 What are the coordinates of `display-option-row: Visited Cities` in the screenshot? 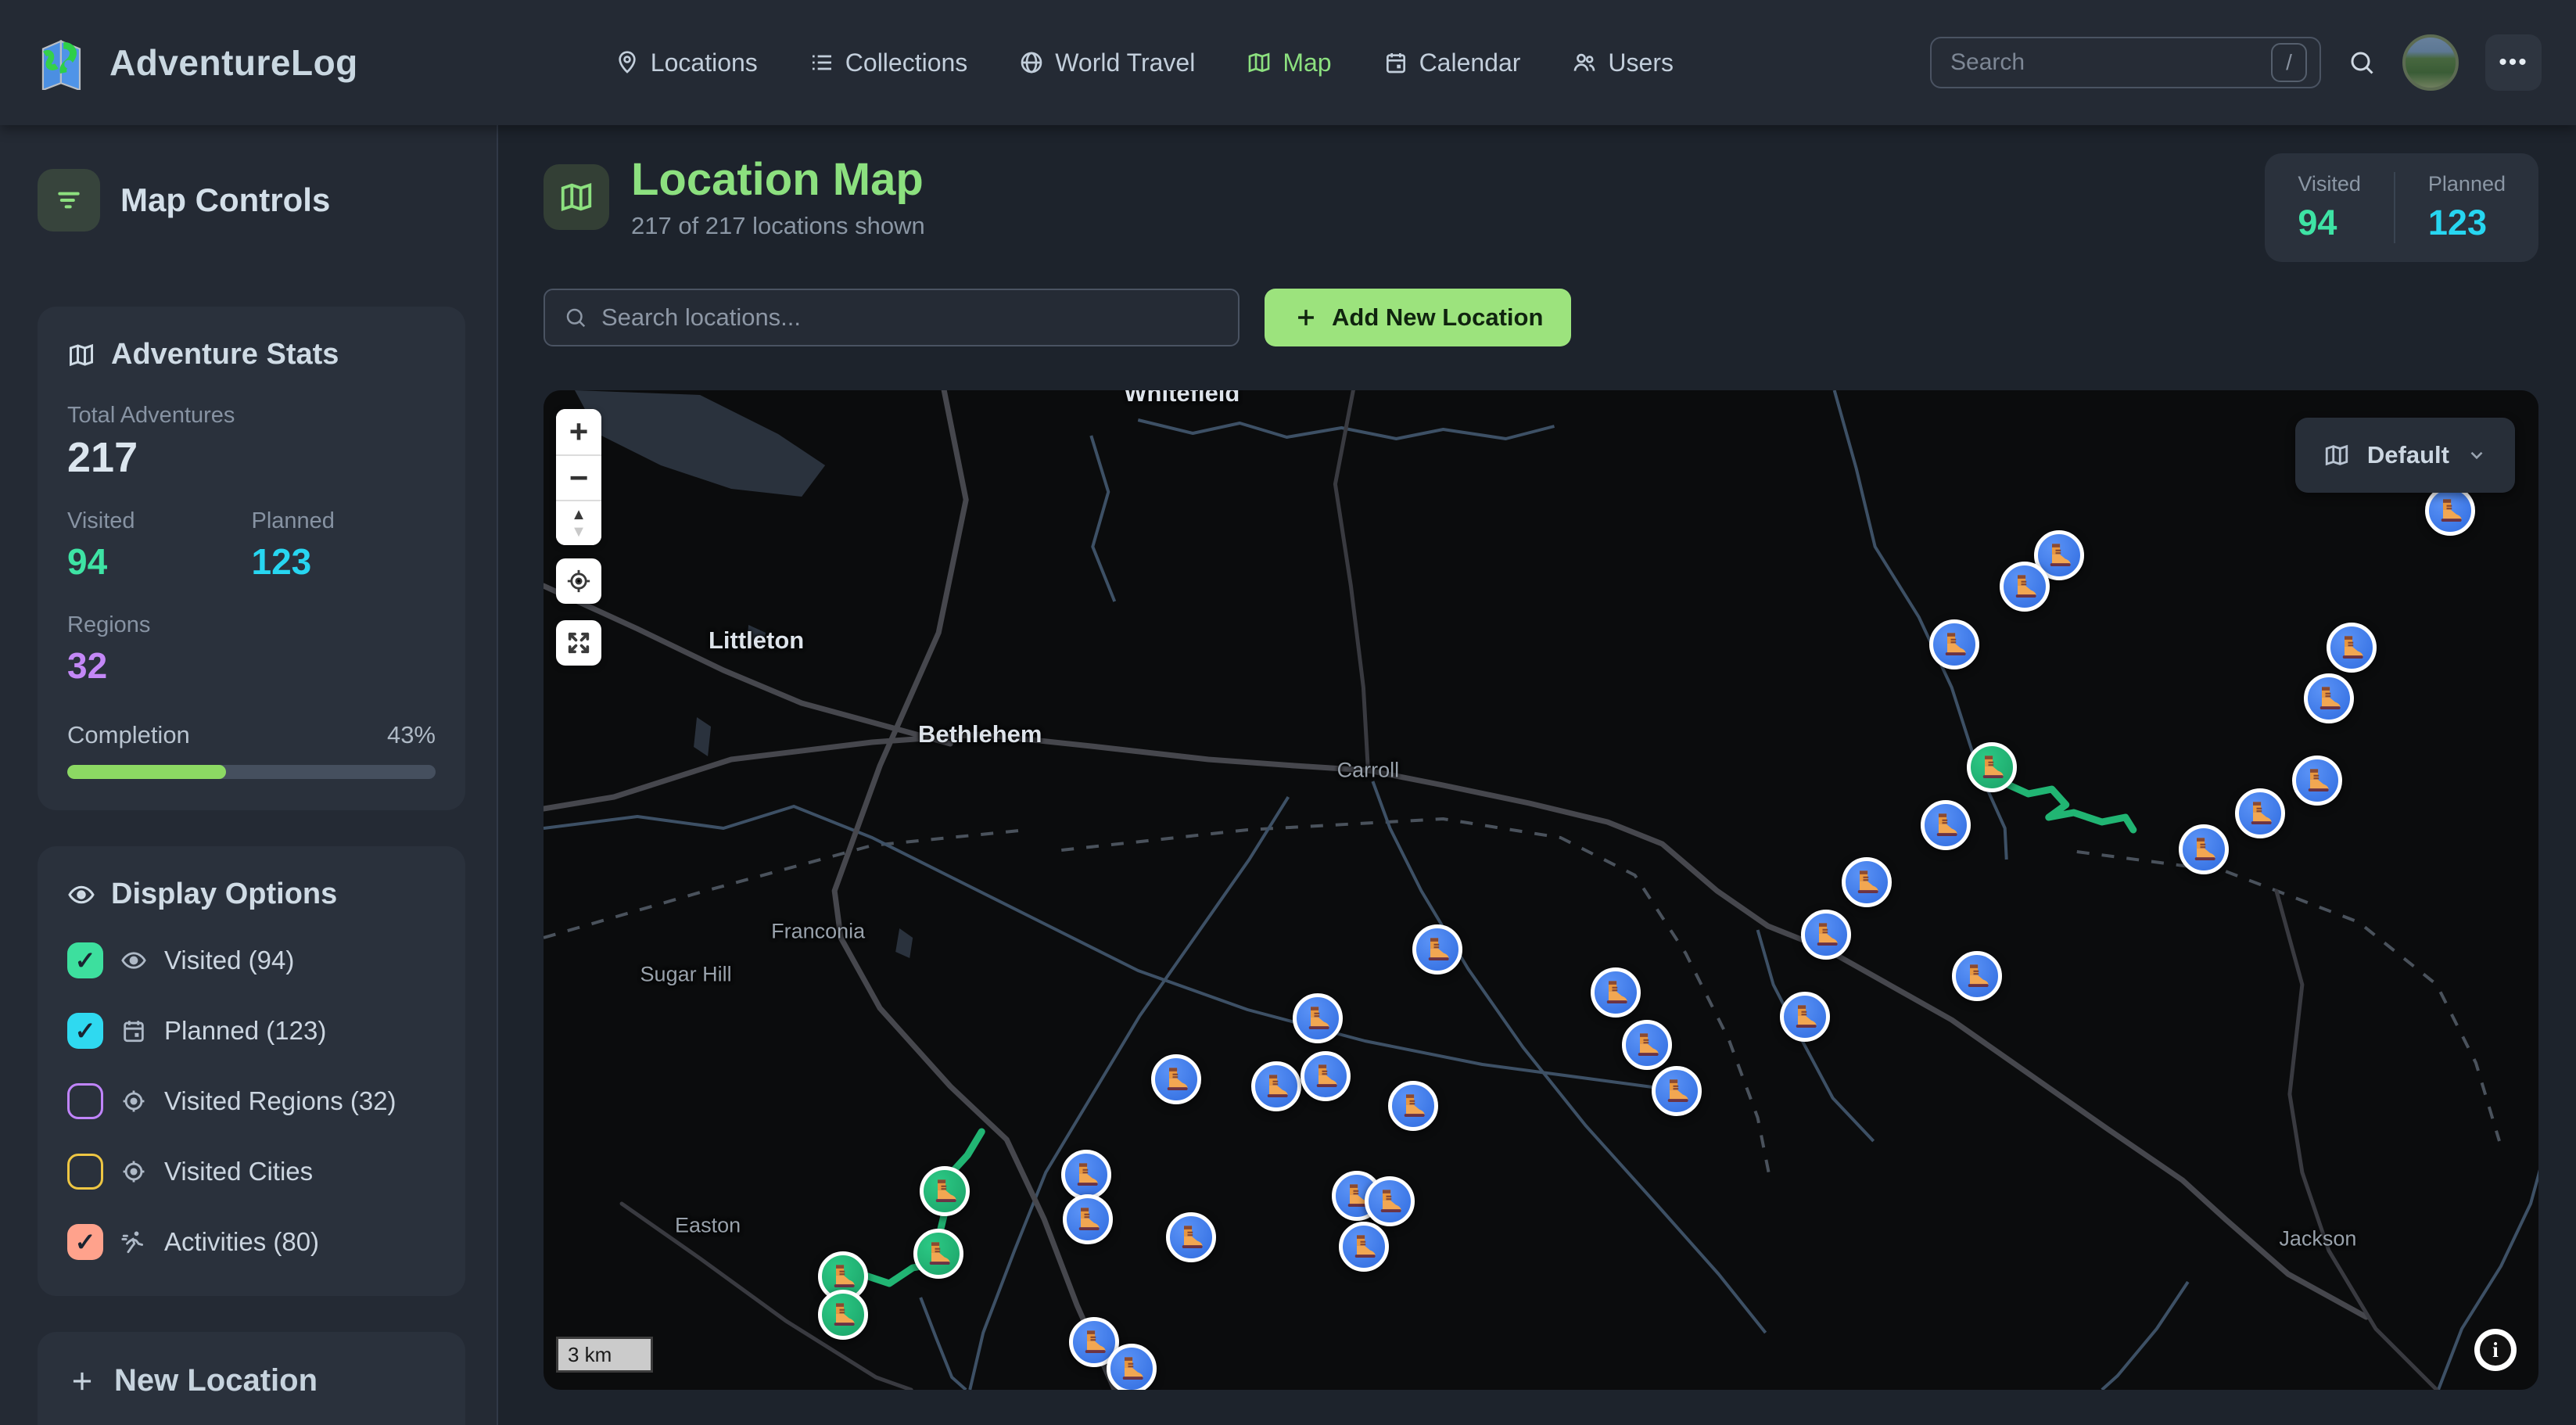 It's located at (251, 1172).